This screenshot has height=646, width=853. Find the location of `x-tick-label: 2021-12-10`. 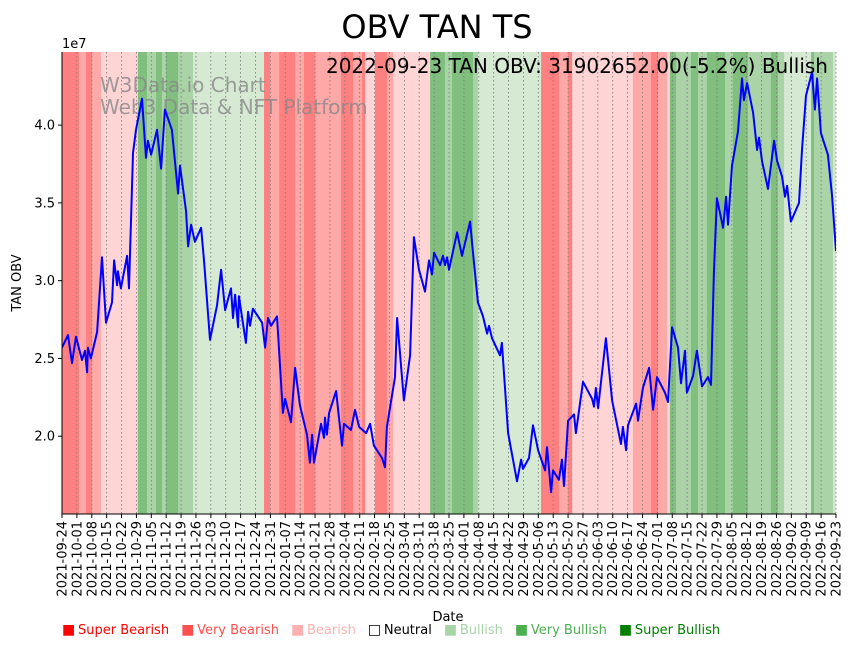

x-tick-label: 2021-12-10 is located at coordinates (226, 559).